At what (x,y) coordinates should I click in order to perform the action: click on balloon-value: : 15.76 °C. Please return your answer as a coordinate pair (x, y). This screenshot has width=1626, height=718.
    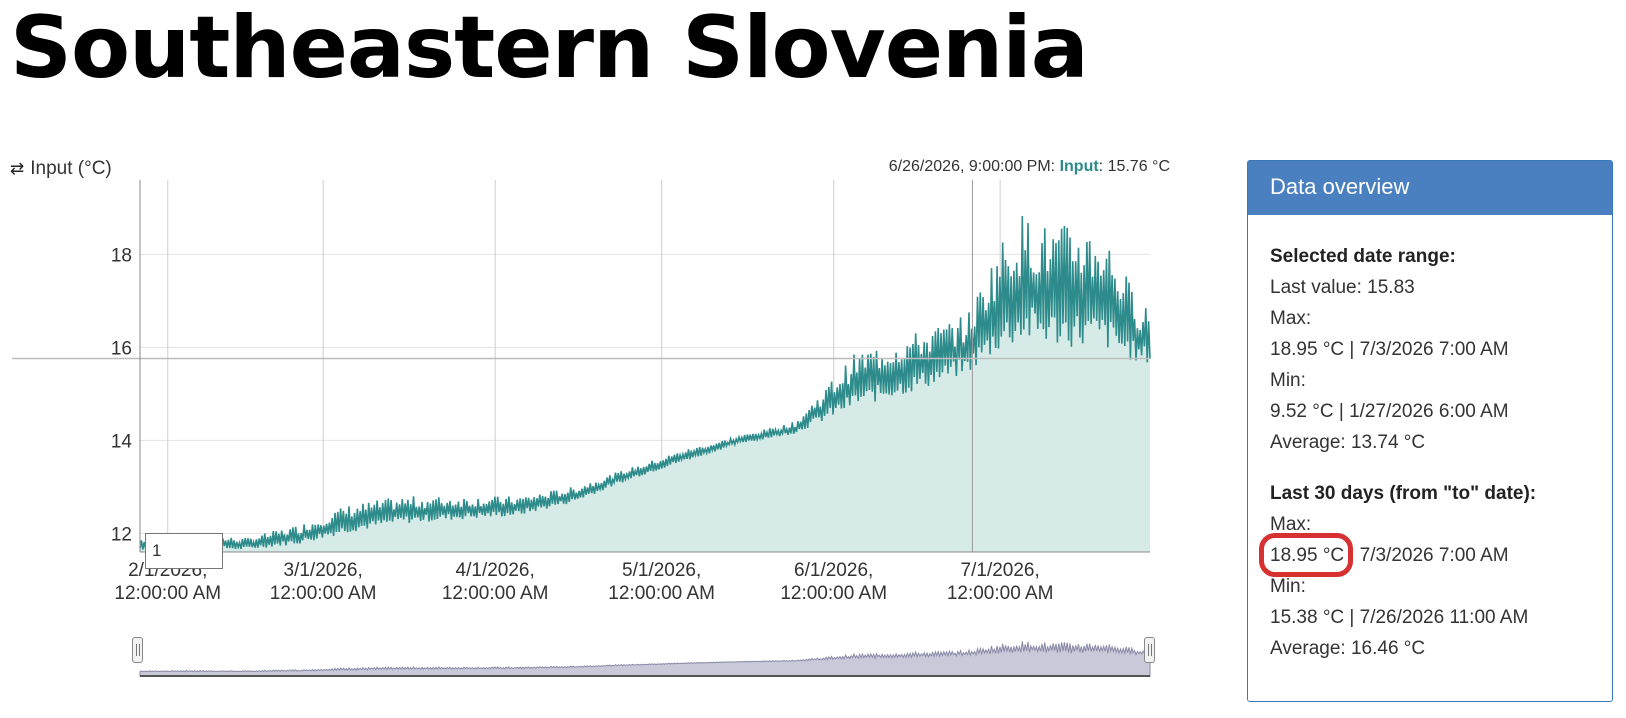
    Looking at the image, I should click on (1134, 166).